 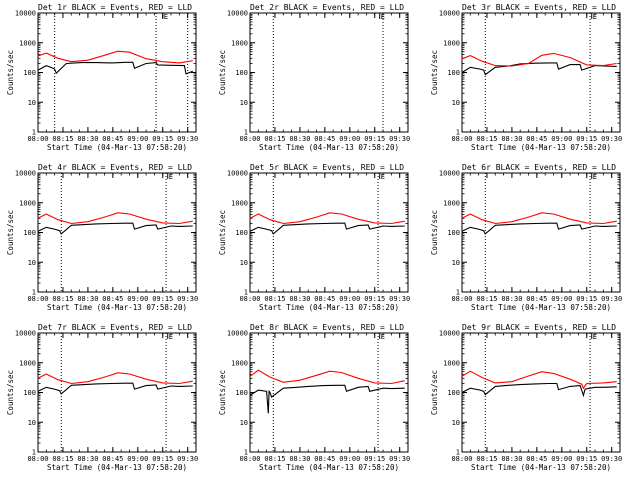 What do you see at coordinates (327, 327) in the screenshot?
I see `chart-title: Det 8r BLACK = Events, RED = LLD` at bounding box center [327, 327].